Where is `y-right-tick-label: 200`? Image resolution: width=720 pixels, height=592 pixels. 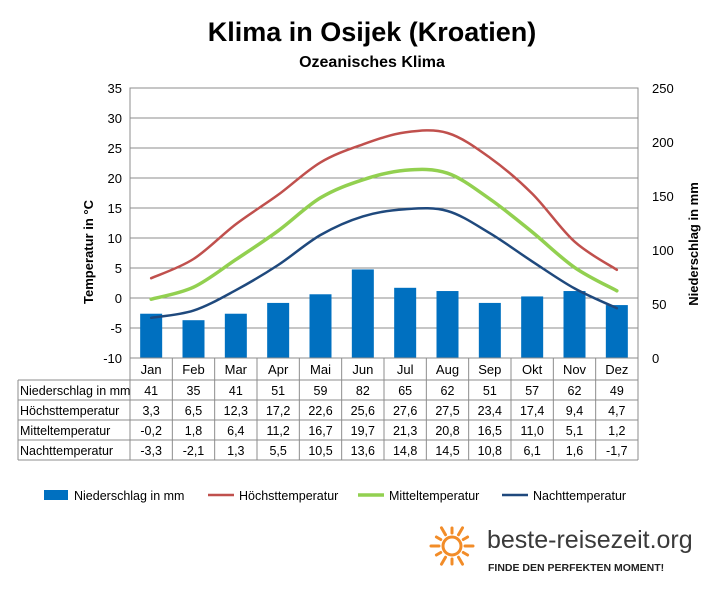 y-right-tick-label: 200 is located at coordinates (663, 142).